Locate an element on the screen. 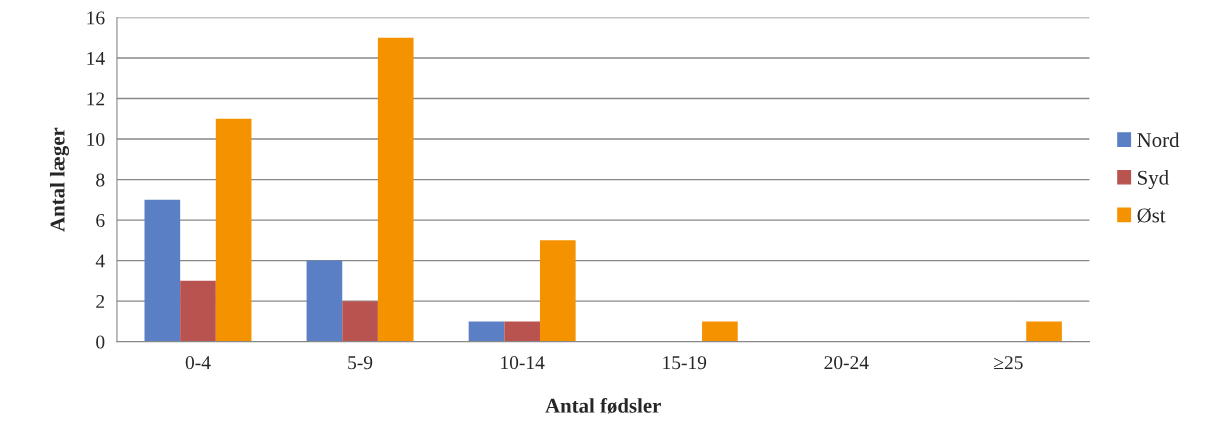 Image resolution: width=1231 pixels, height=438 pixels. y-tick-label: 12 is located at coordinates (96, 99).